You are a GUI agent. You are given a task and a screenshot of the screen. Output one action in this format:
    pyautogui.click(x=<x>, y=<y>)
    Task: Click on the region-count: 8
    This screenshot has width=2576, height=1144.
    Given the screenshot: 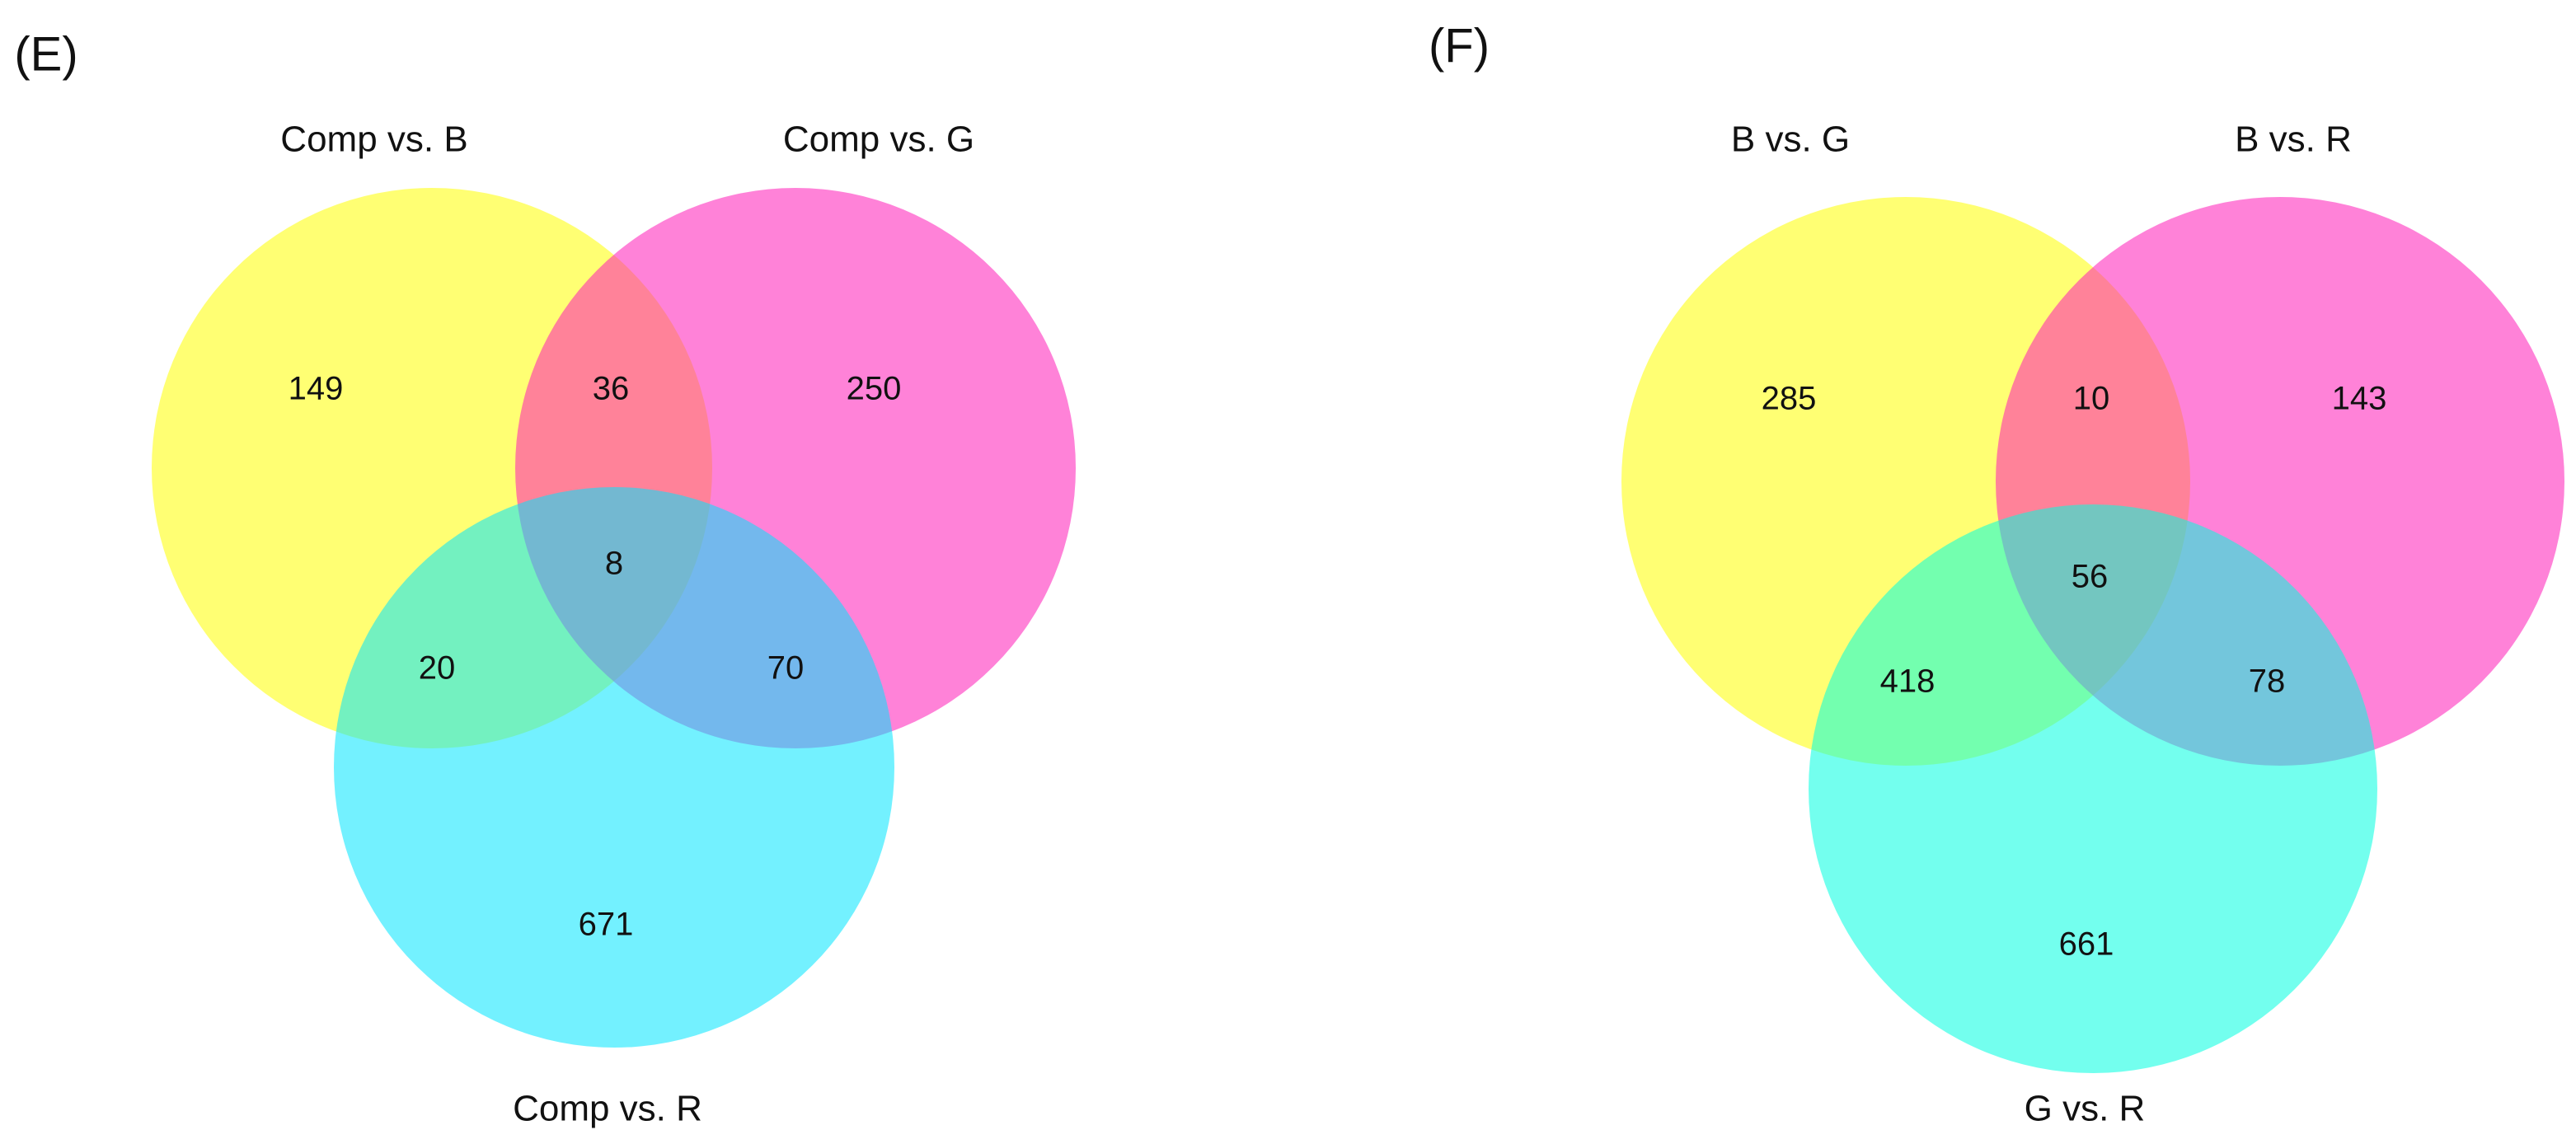 What is the action you would take?
    pyautogui.click(x=614, y=564)
    